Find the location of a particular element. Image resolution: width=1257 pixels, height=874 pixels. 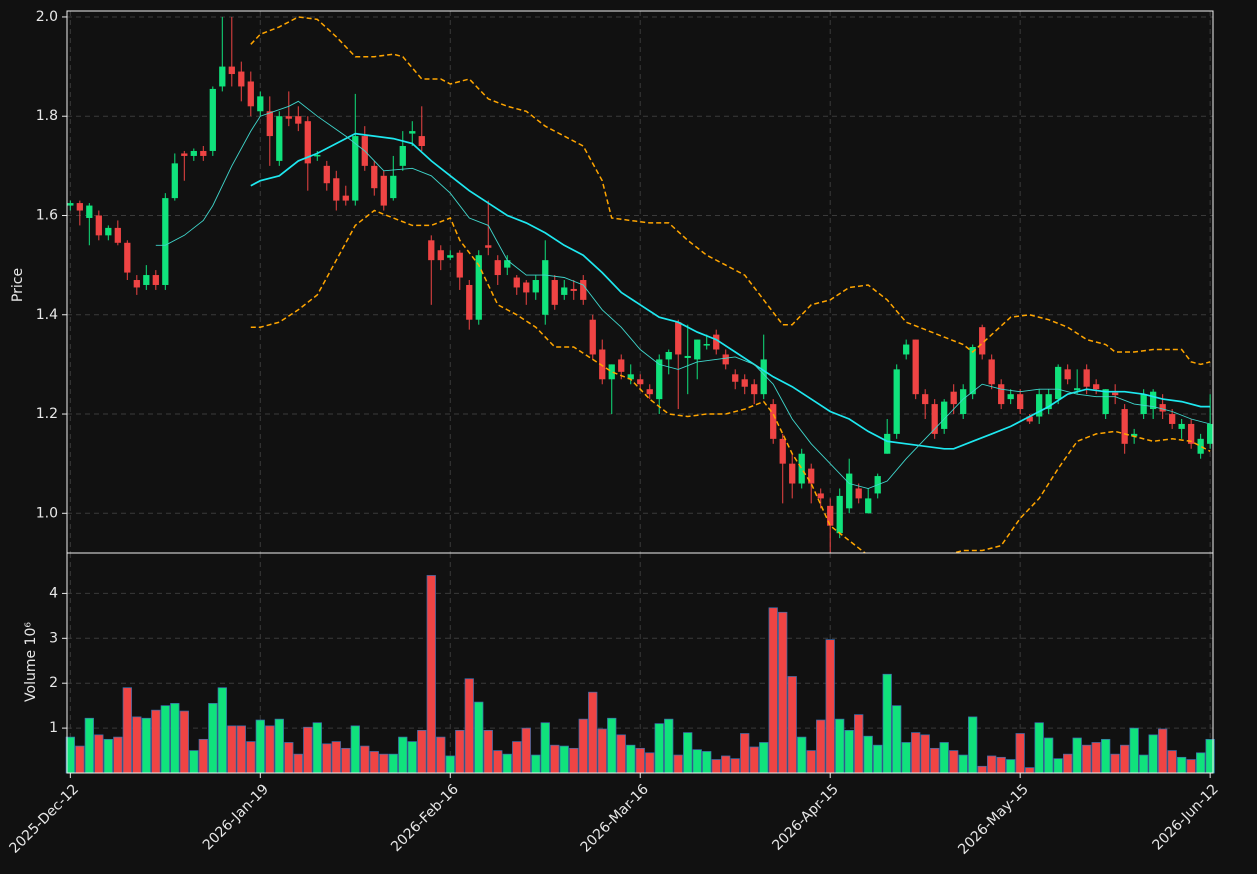

y-tick-label: 1.2 is located at coordinates (47, 414).